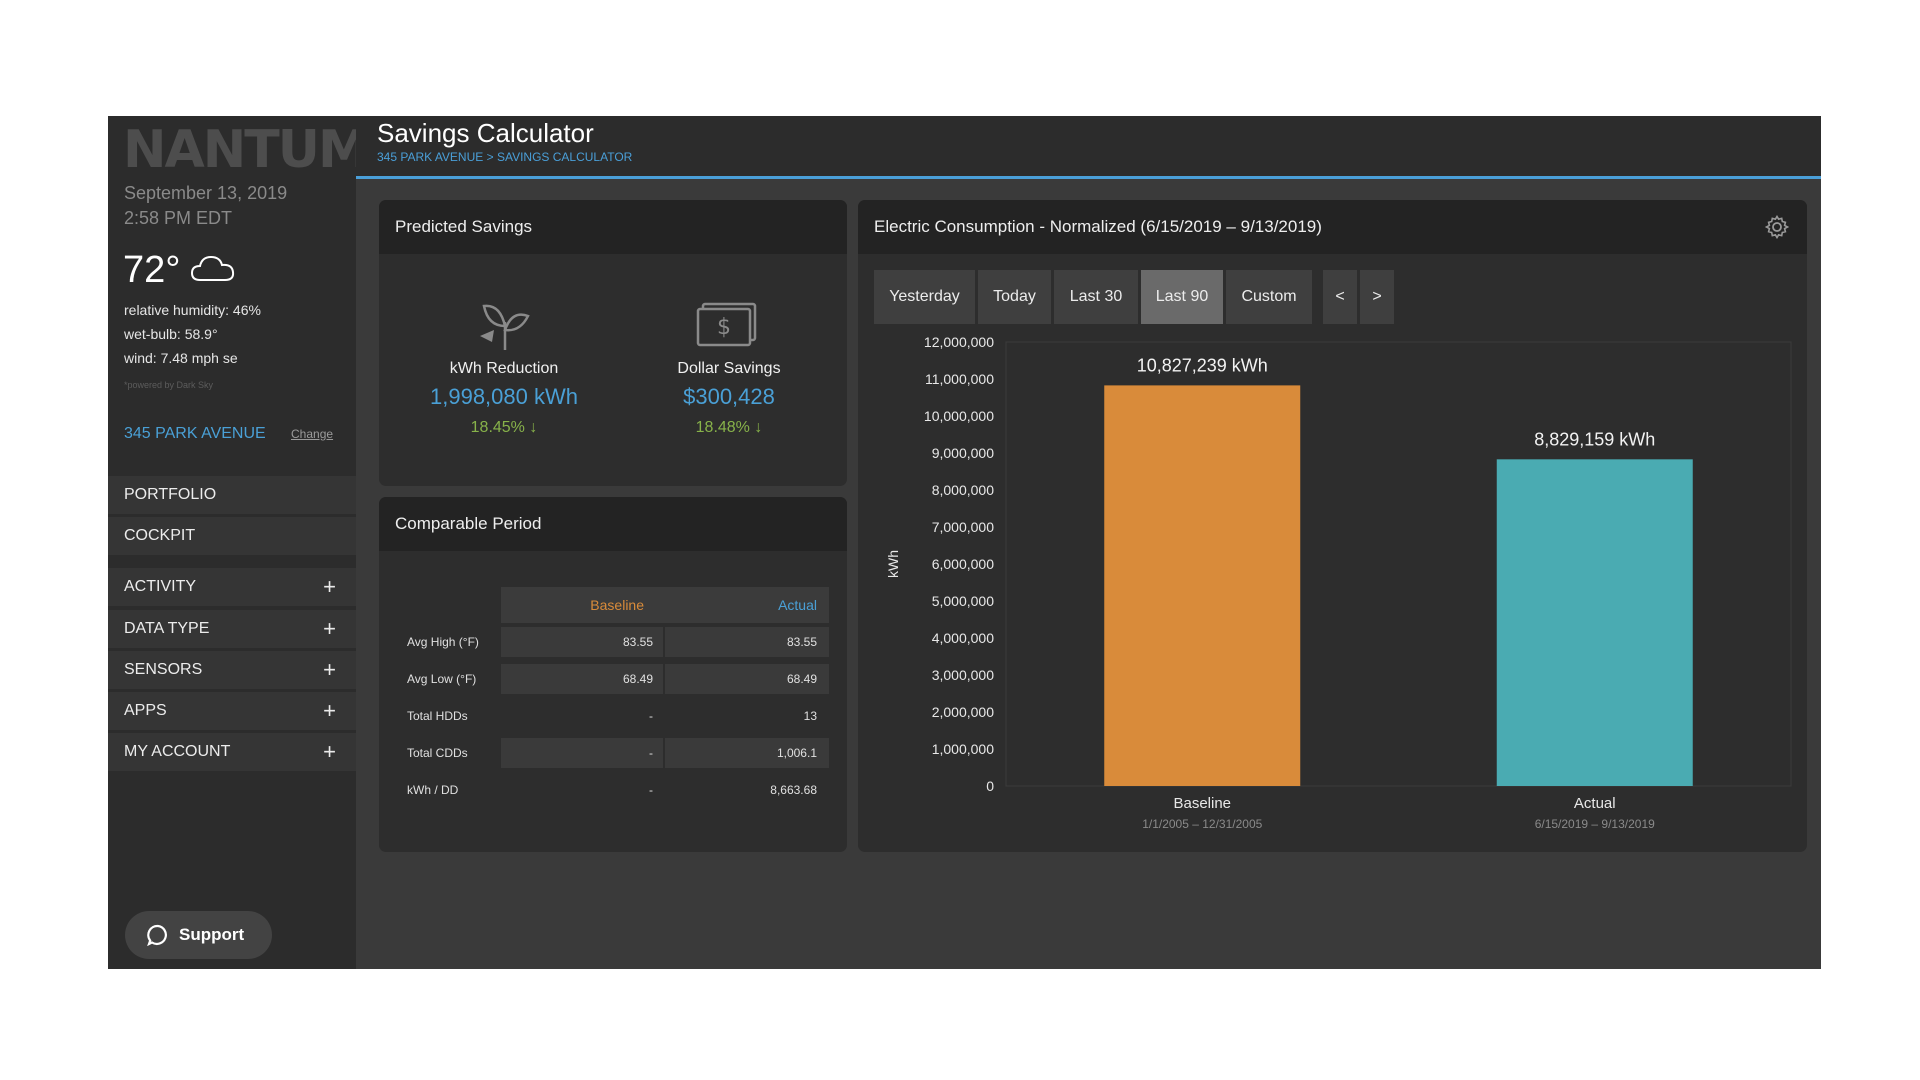  What do you see at coordinates (1182, 297) in the screenshot?
I see `tab-last-90: Last 90` at bounding box center [1182, 297].